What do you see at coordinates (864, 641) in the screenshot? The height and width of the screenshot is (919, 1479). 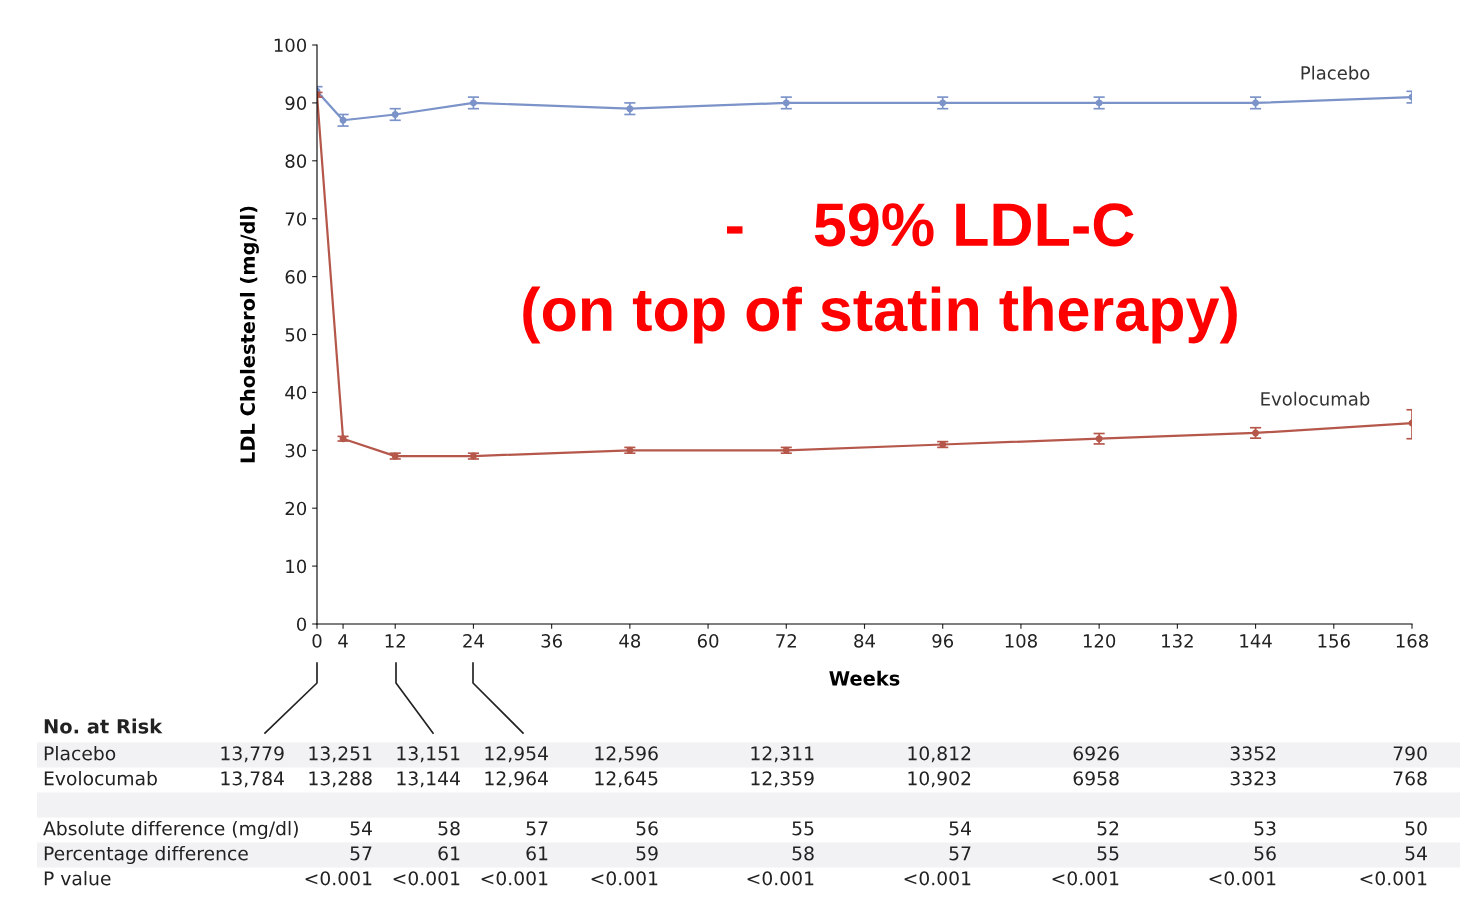 I see `x-tick-label: 84` at bounding box center [864, 641].